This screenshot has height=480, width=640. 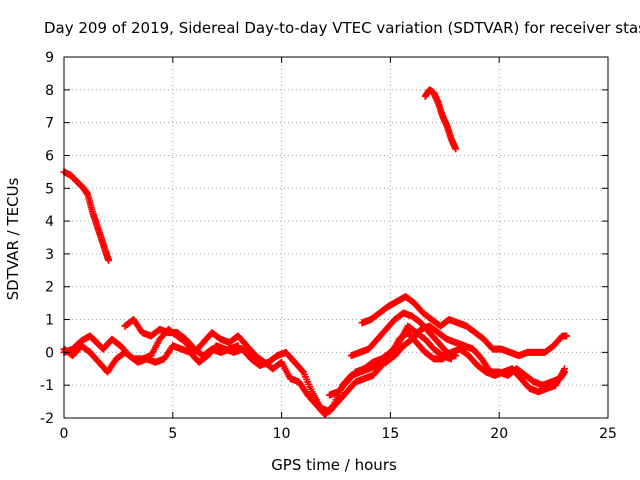 I want to click on x-tick-label: 0, so click(x=64, y=434).